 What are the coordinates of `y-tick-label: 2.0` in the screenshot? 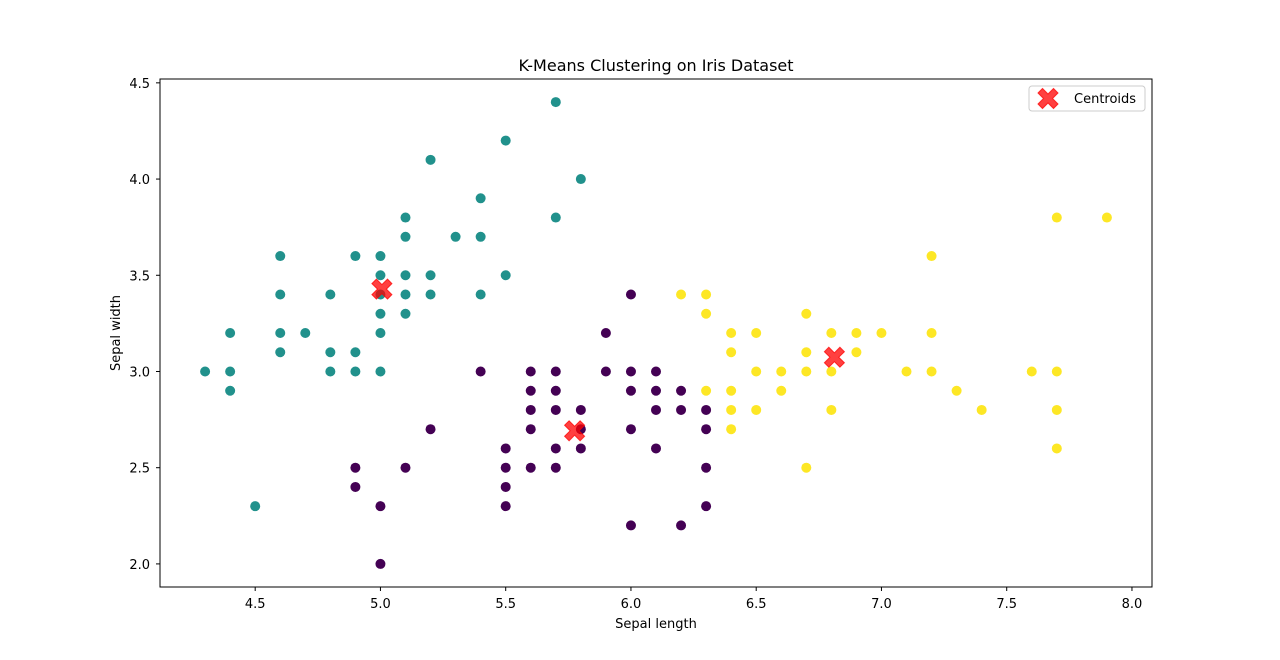 It's located at (139, 565).